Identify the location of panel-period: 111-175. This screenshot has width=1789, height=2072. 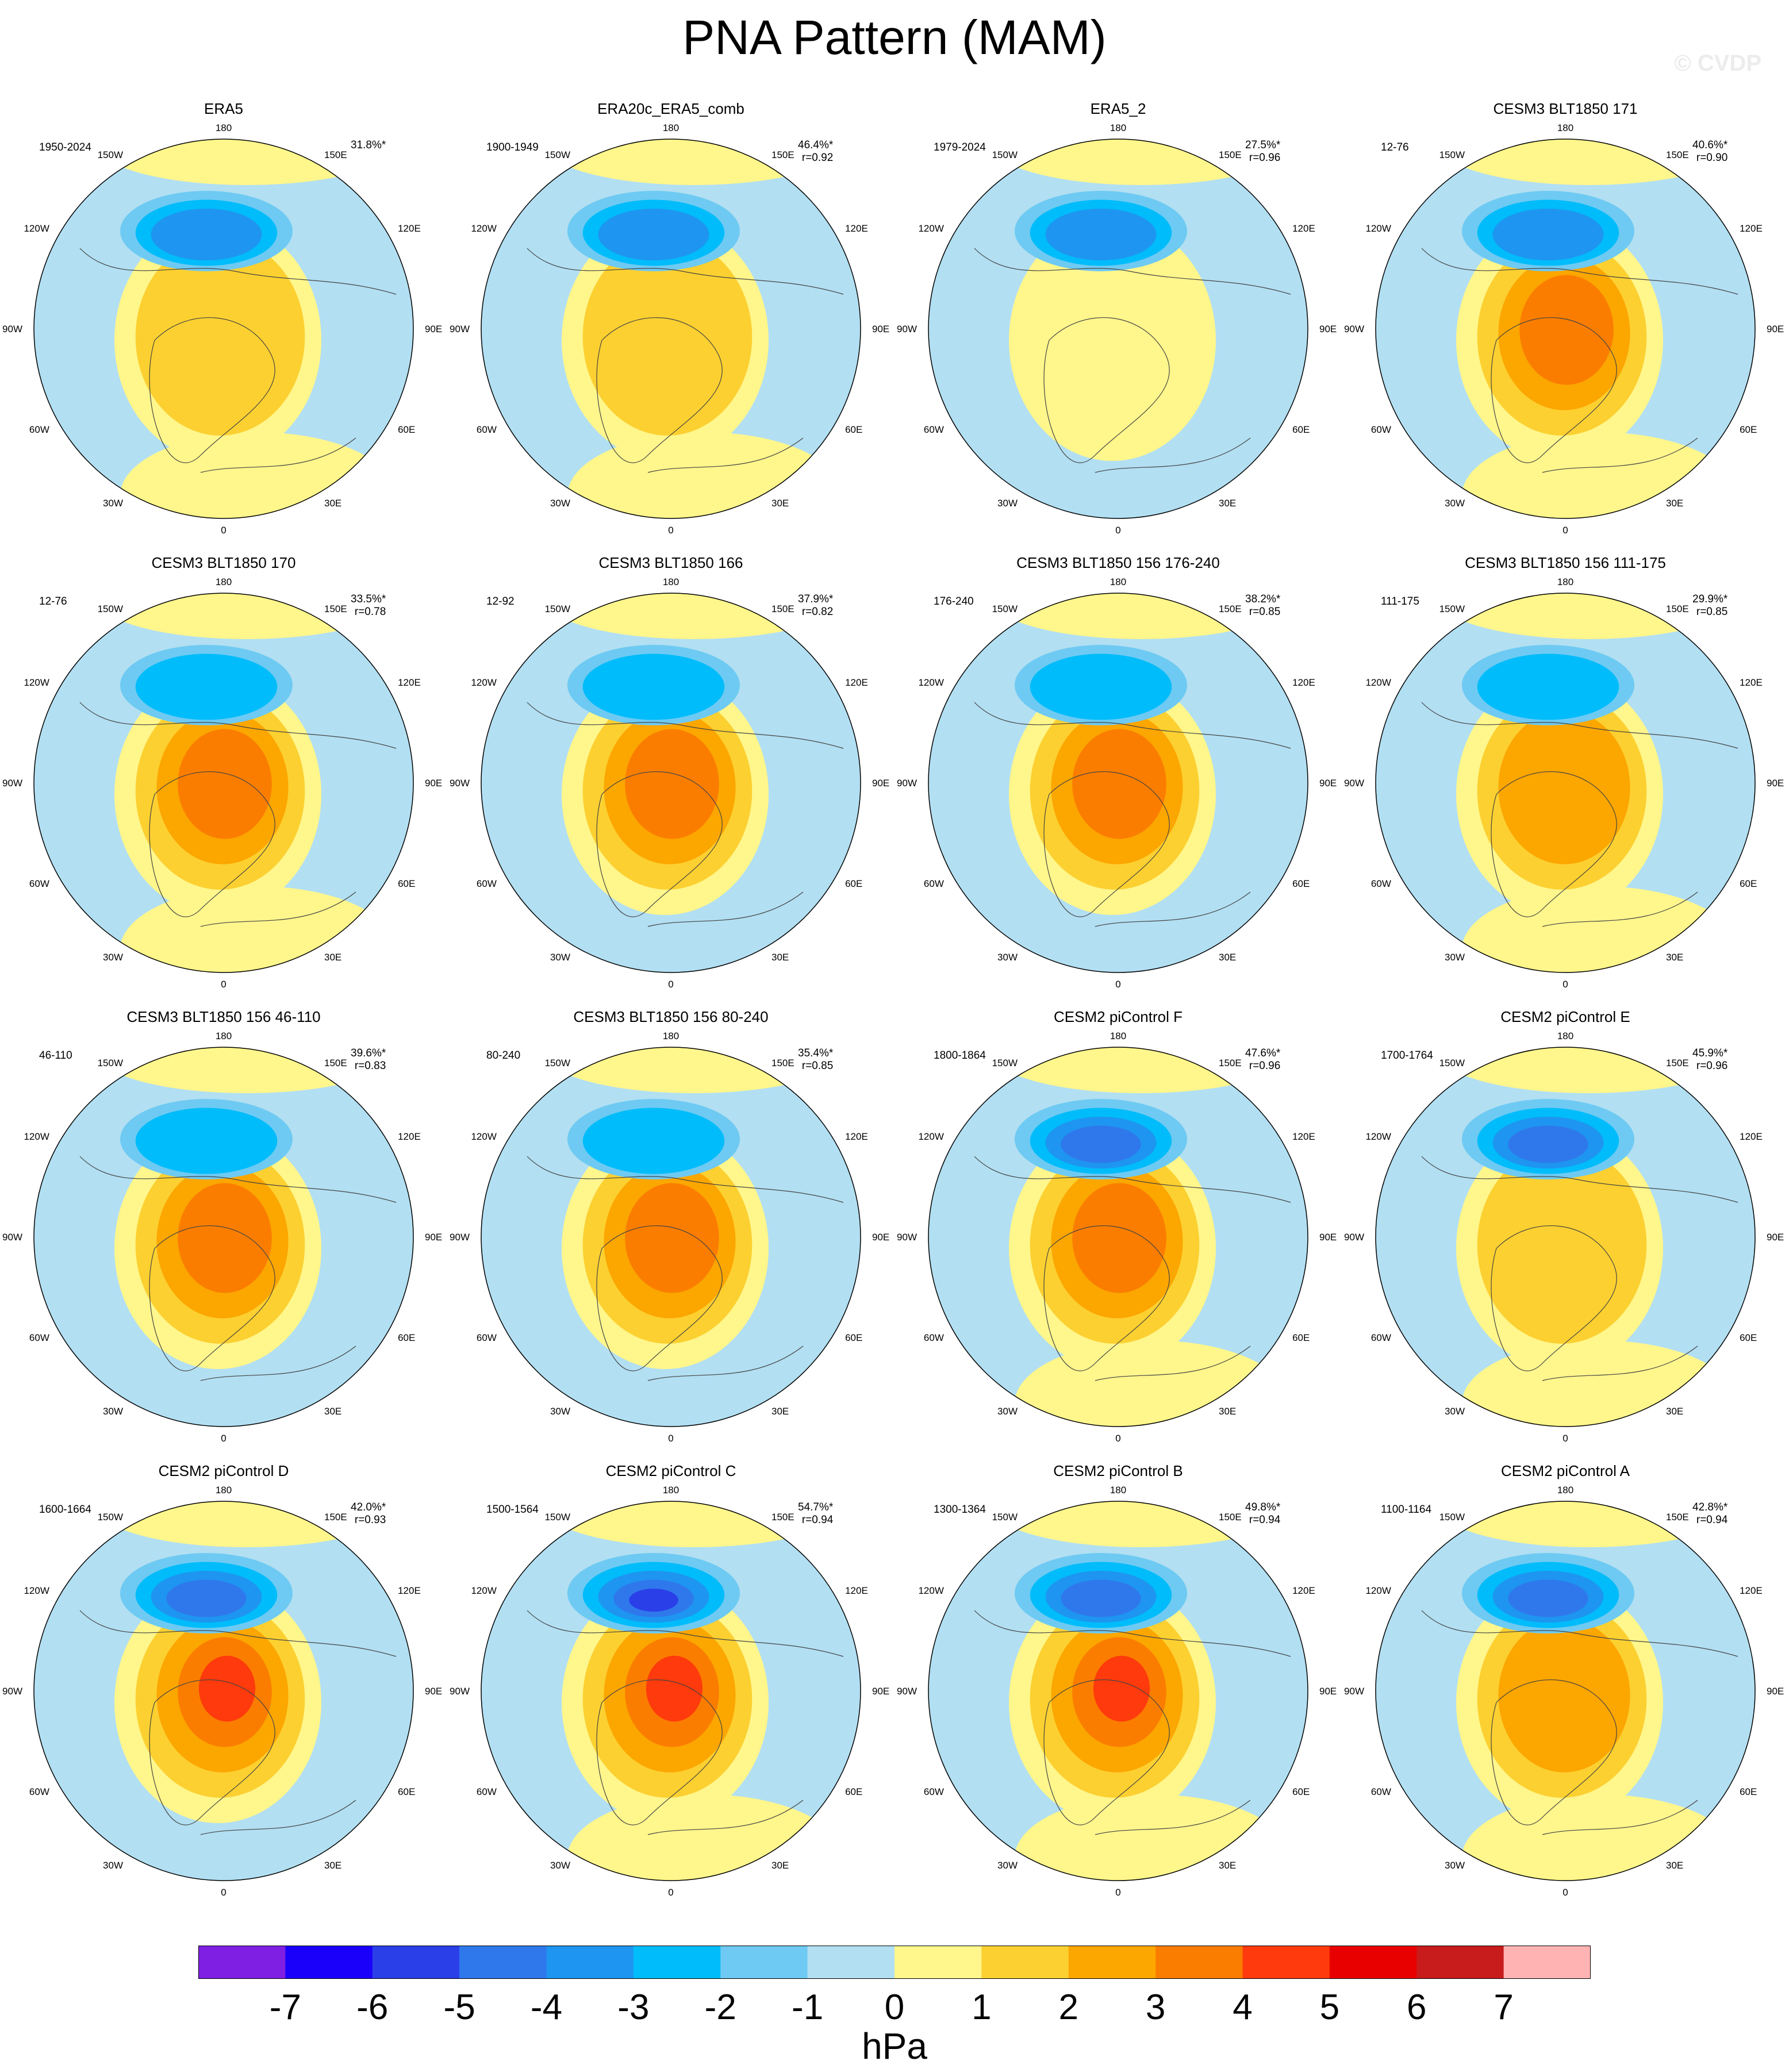
(1400, 601).